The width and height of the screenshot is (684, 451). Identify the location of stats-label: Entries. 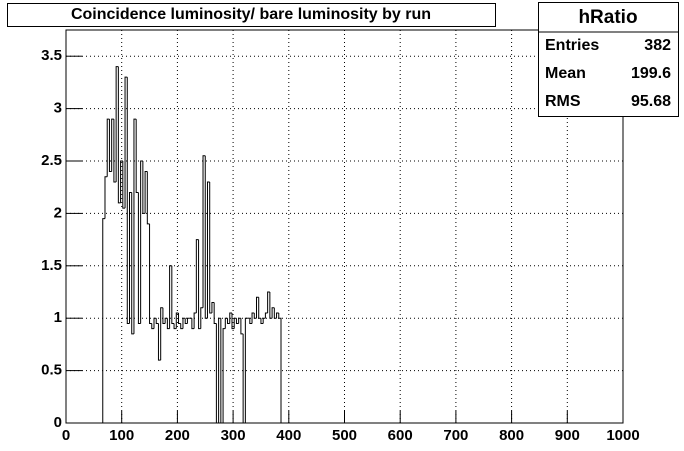
(572, 45).